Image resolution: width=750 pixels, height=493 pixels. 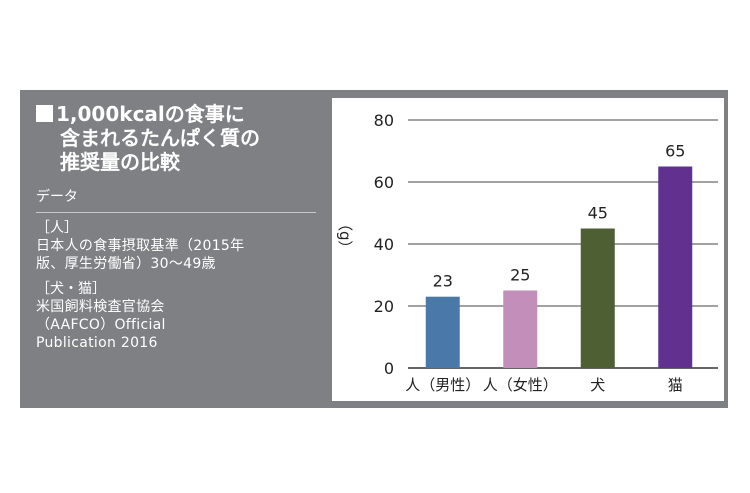 I want to click on x-category-label: 猫, so click(x=675, y=385).